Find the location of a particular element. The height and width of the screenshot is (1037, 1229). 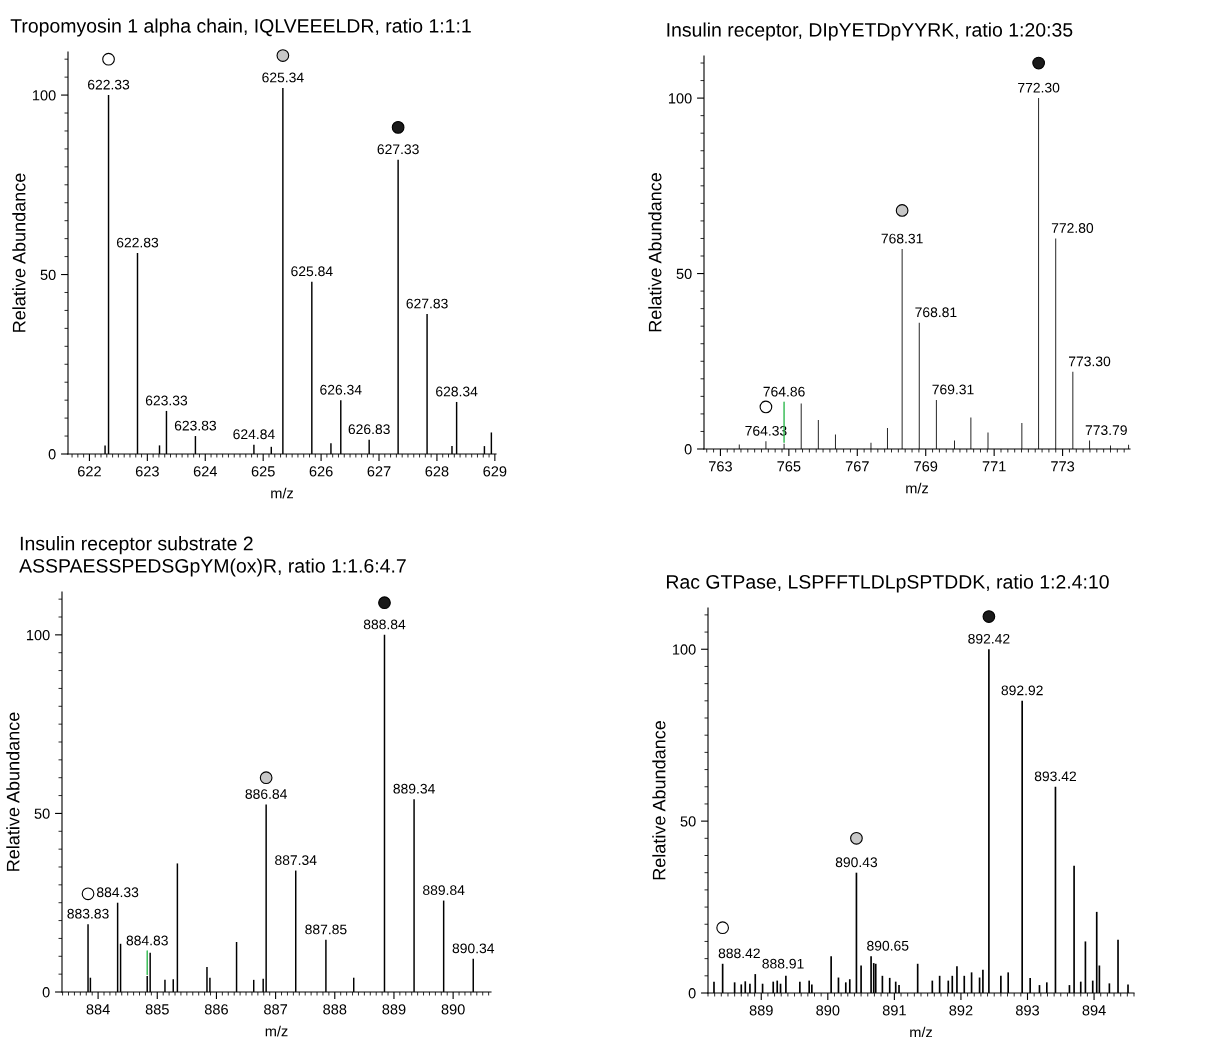

annotation: 890.34 is located at coordinates (473, 948).